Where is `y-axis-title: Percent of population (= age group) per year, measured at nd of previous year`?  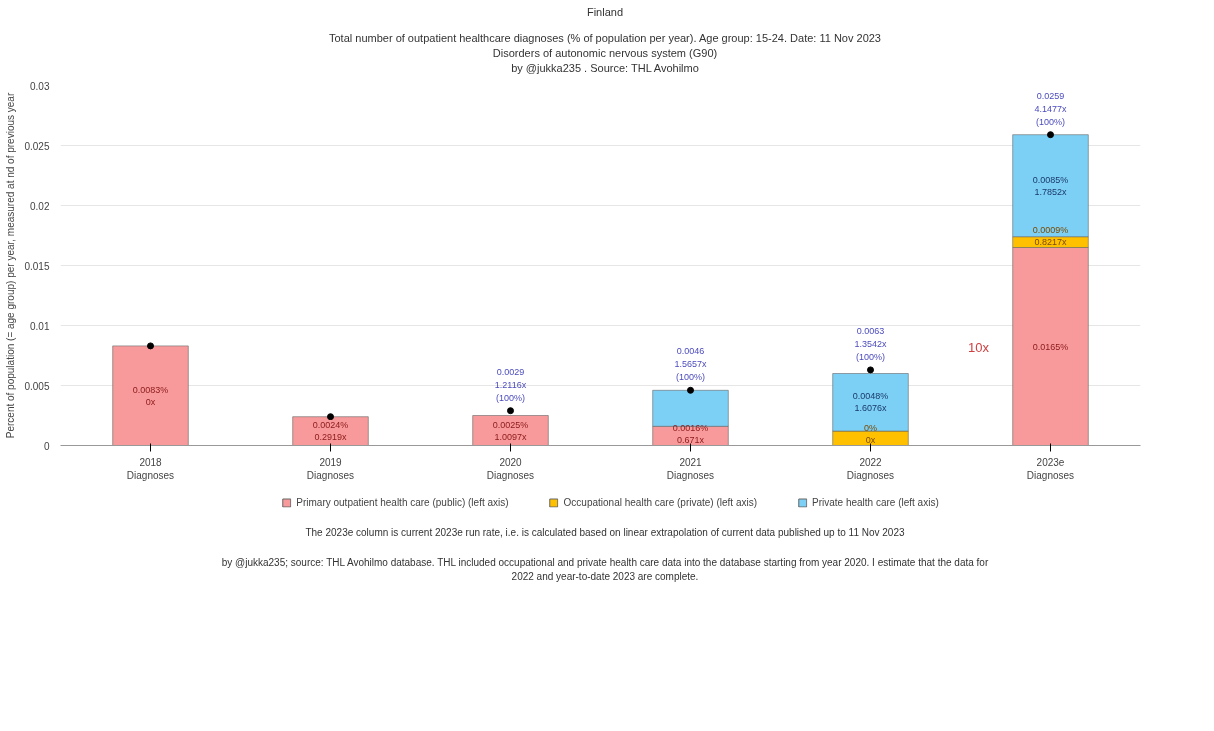
y-axis-title: Percent of population (= age group) per year, measured at nd of previous year is located at coordinates (11, 265).